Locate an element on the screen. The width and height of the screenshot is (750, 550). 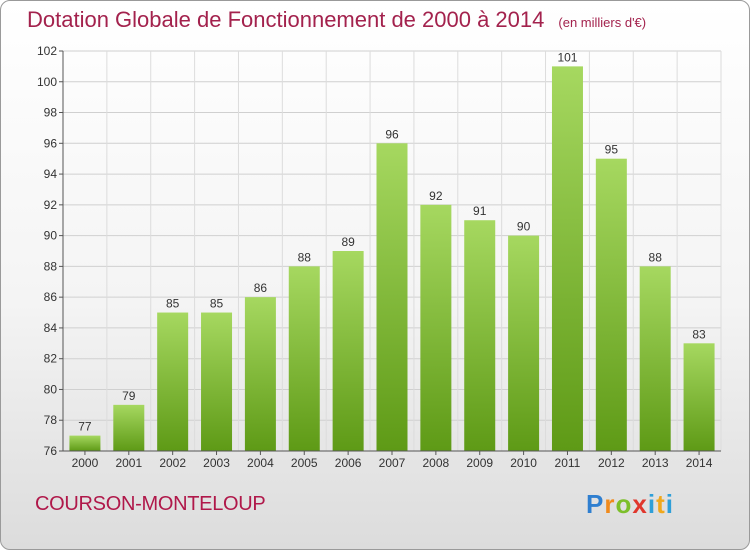
bar-value-label: 86 is located at coordinates (261, 288).